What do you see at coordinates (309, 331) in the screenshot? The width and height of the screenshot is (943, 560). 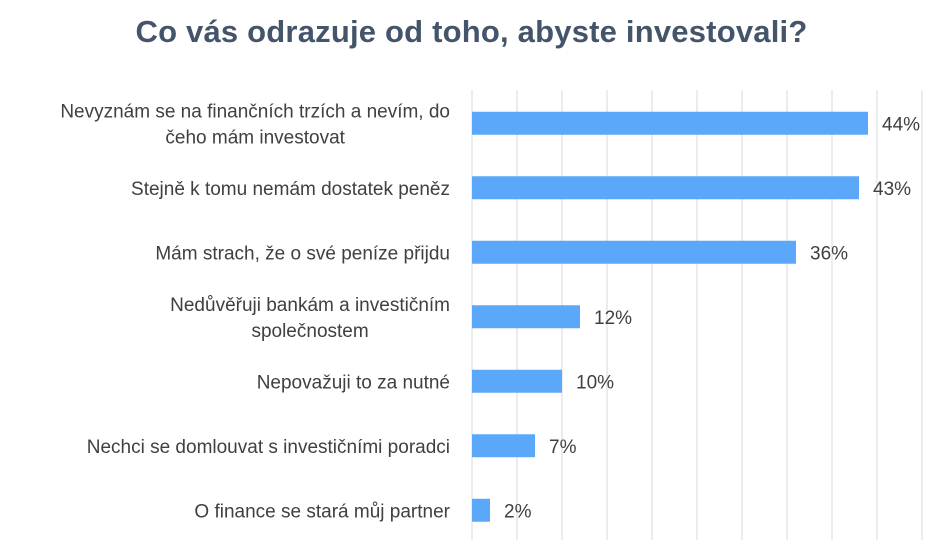 I see `category-label-line: společnostem` at bounding box center [309, 331].